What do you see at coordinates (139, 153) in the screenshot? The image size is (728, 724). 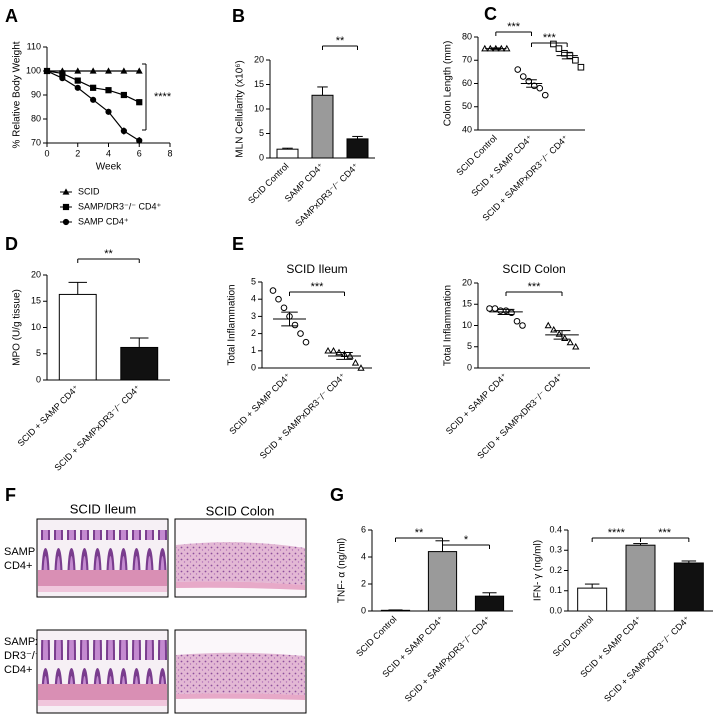 I see `x-tick-label: 6` at bounding box center [139, 153].